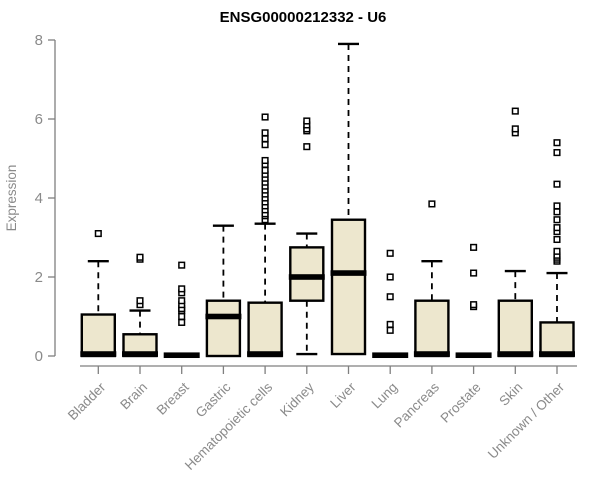 Image resolution: width=600 pixels, height=500 pixels. What do you see at coordinates (11, 198) in the screenshot?
I see `y-axis-label: Expression` at bounding box center [11, 198].